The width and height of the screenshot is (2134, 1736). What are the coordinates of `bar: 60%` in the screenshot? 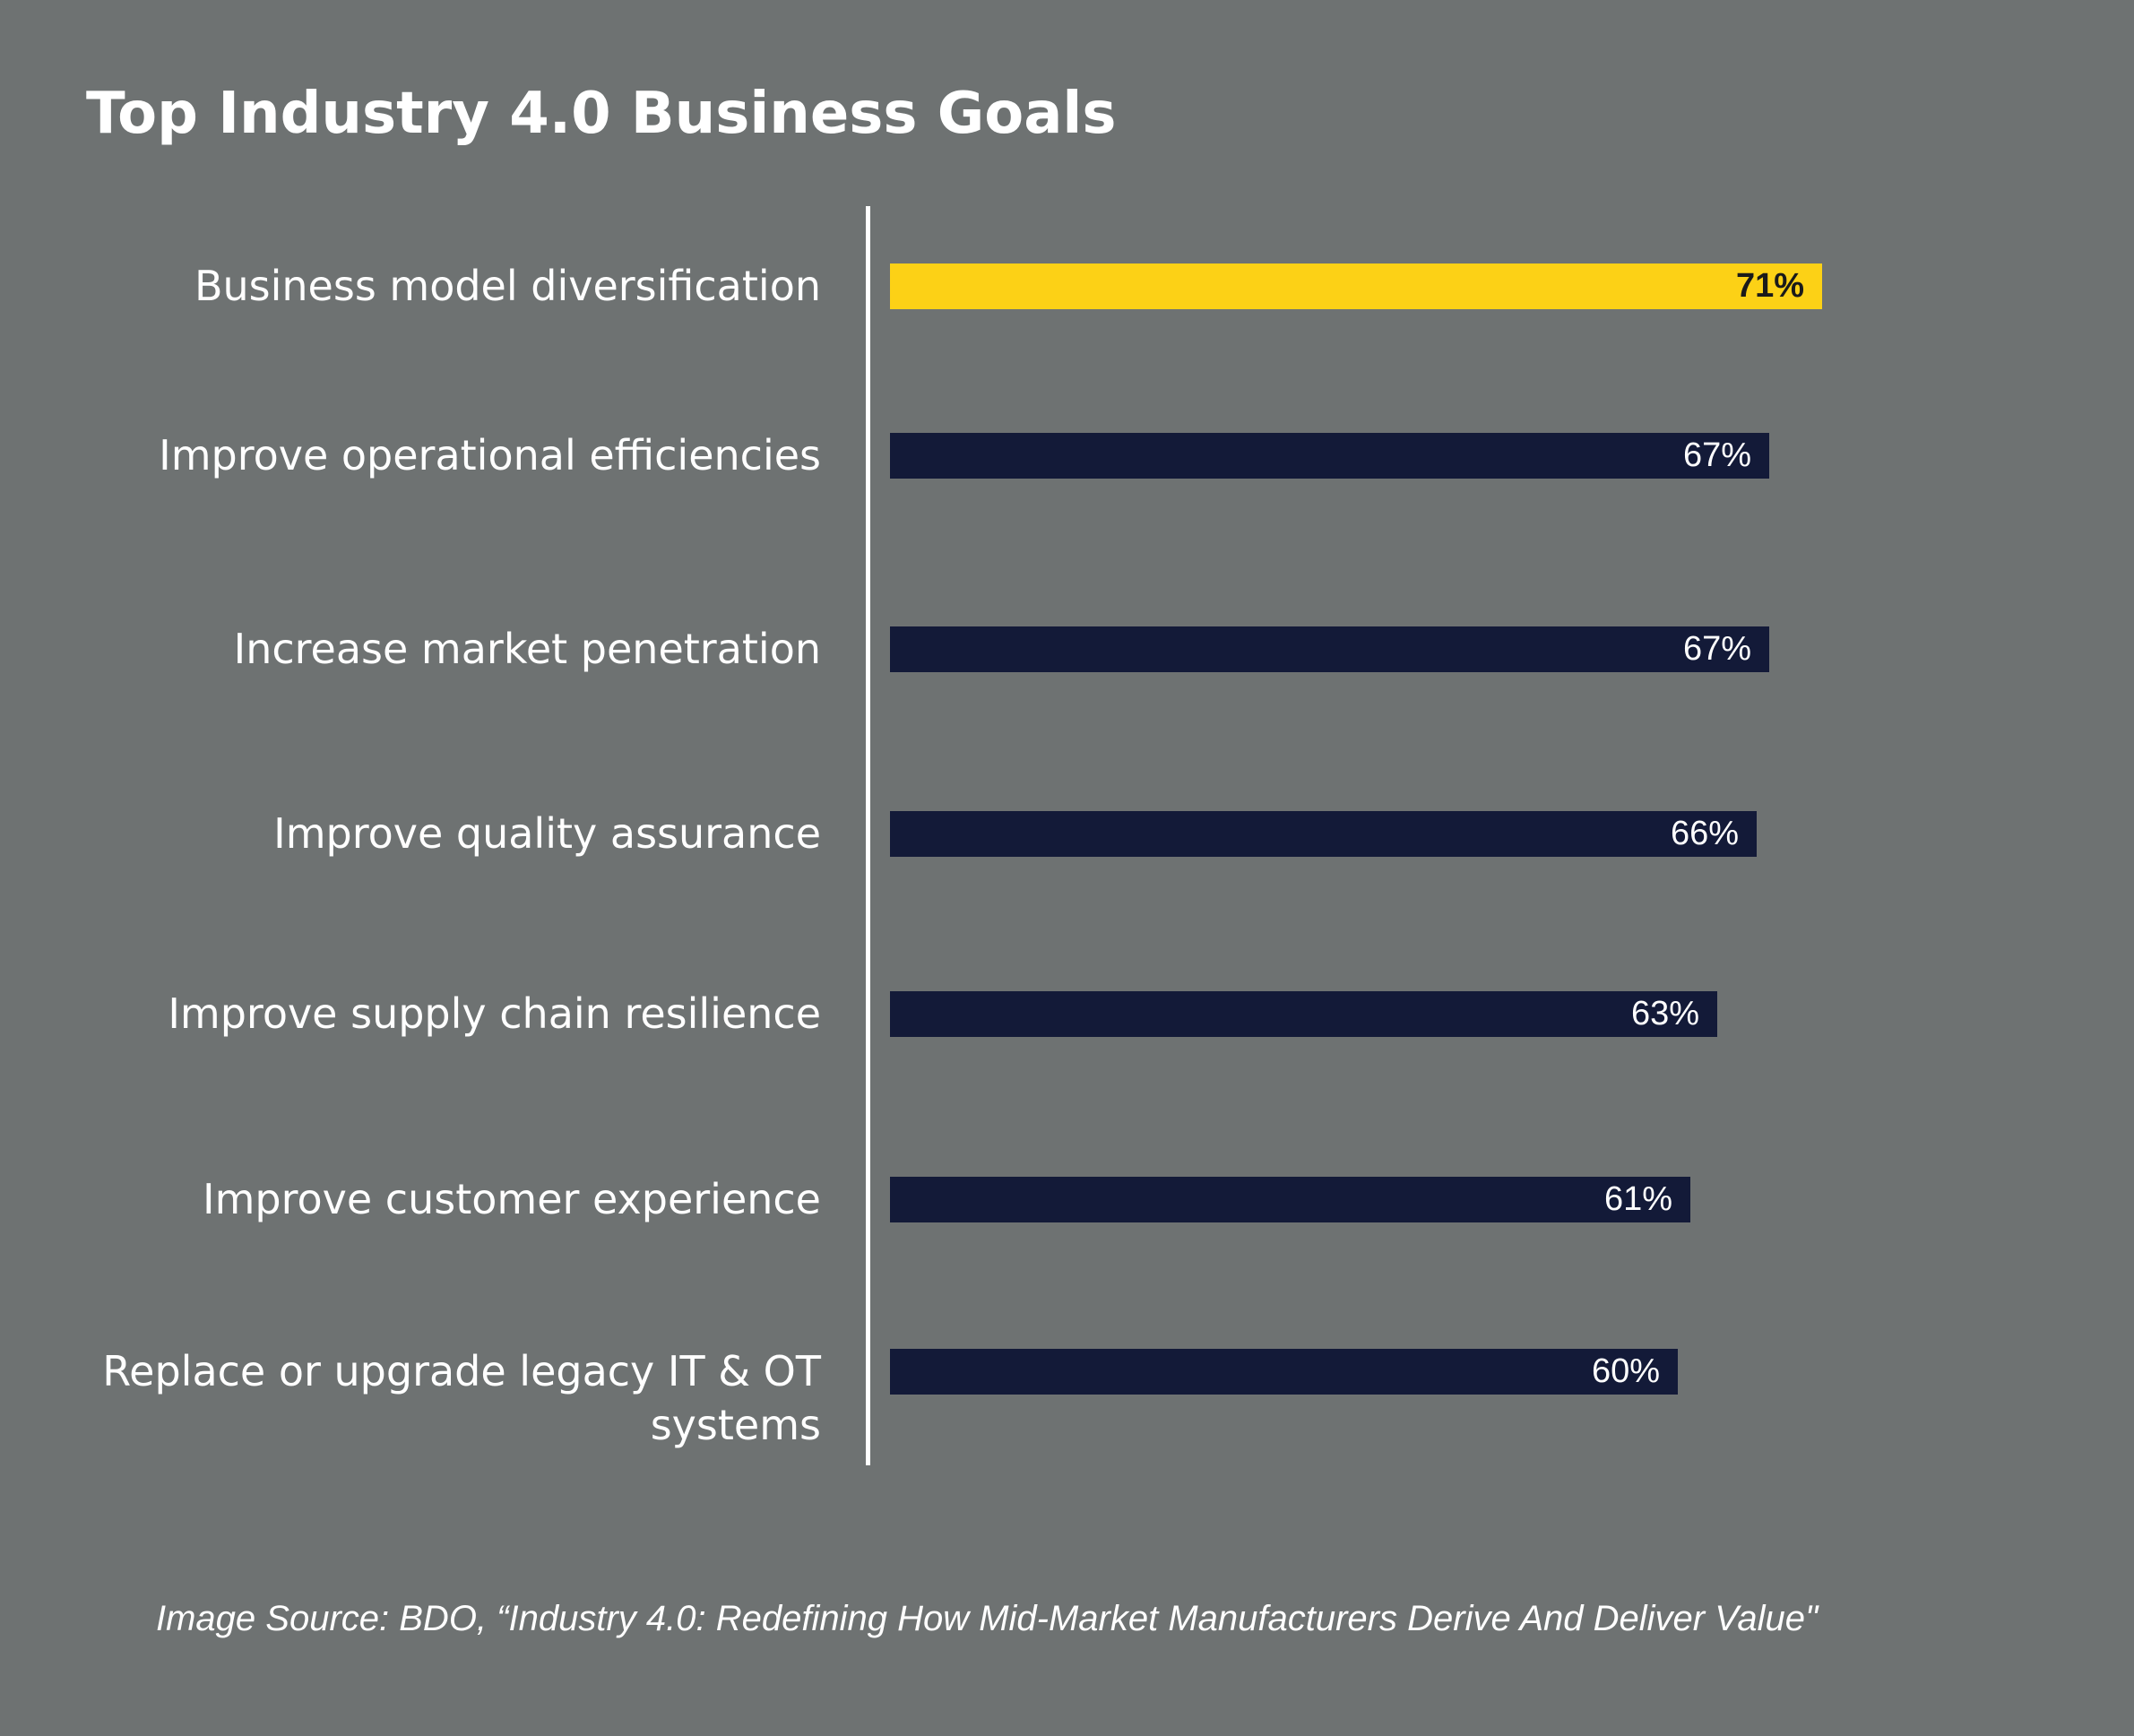 It's located at (1284, 1371).